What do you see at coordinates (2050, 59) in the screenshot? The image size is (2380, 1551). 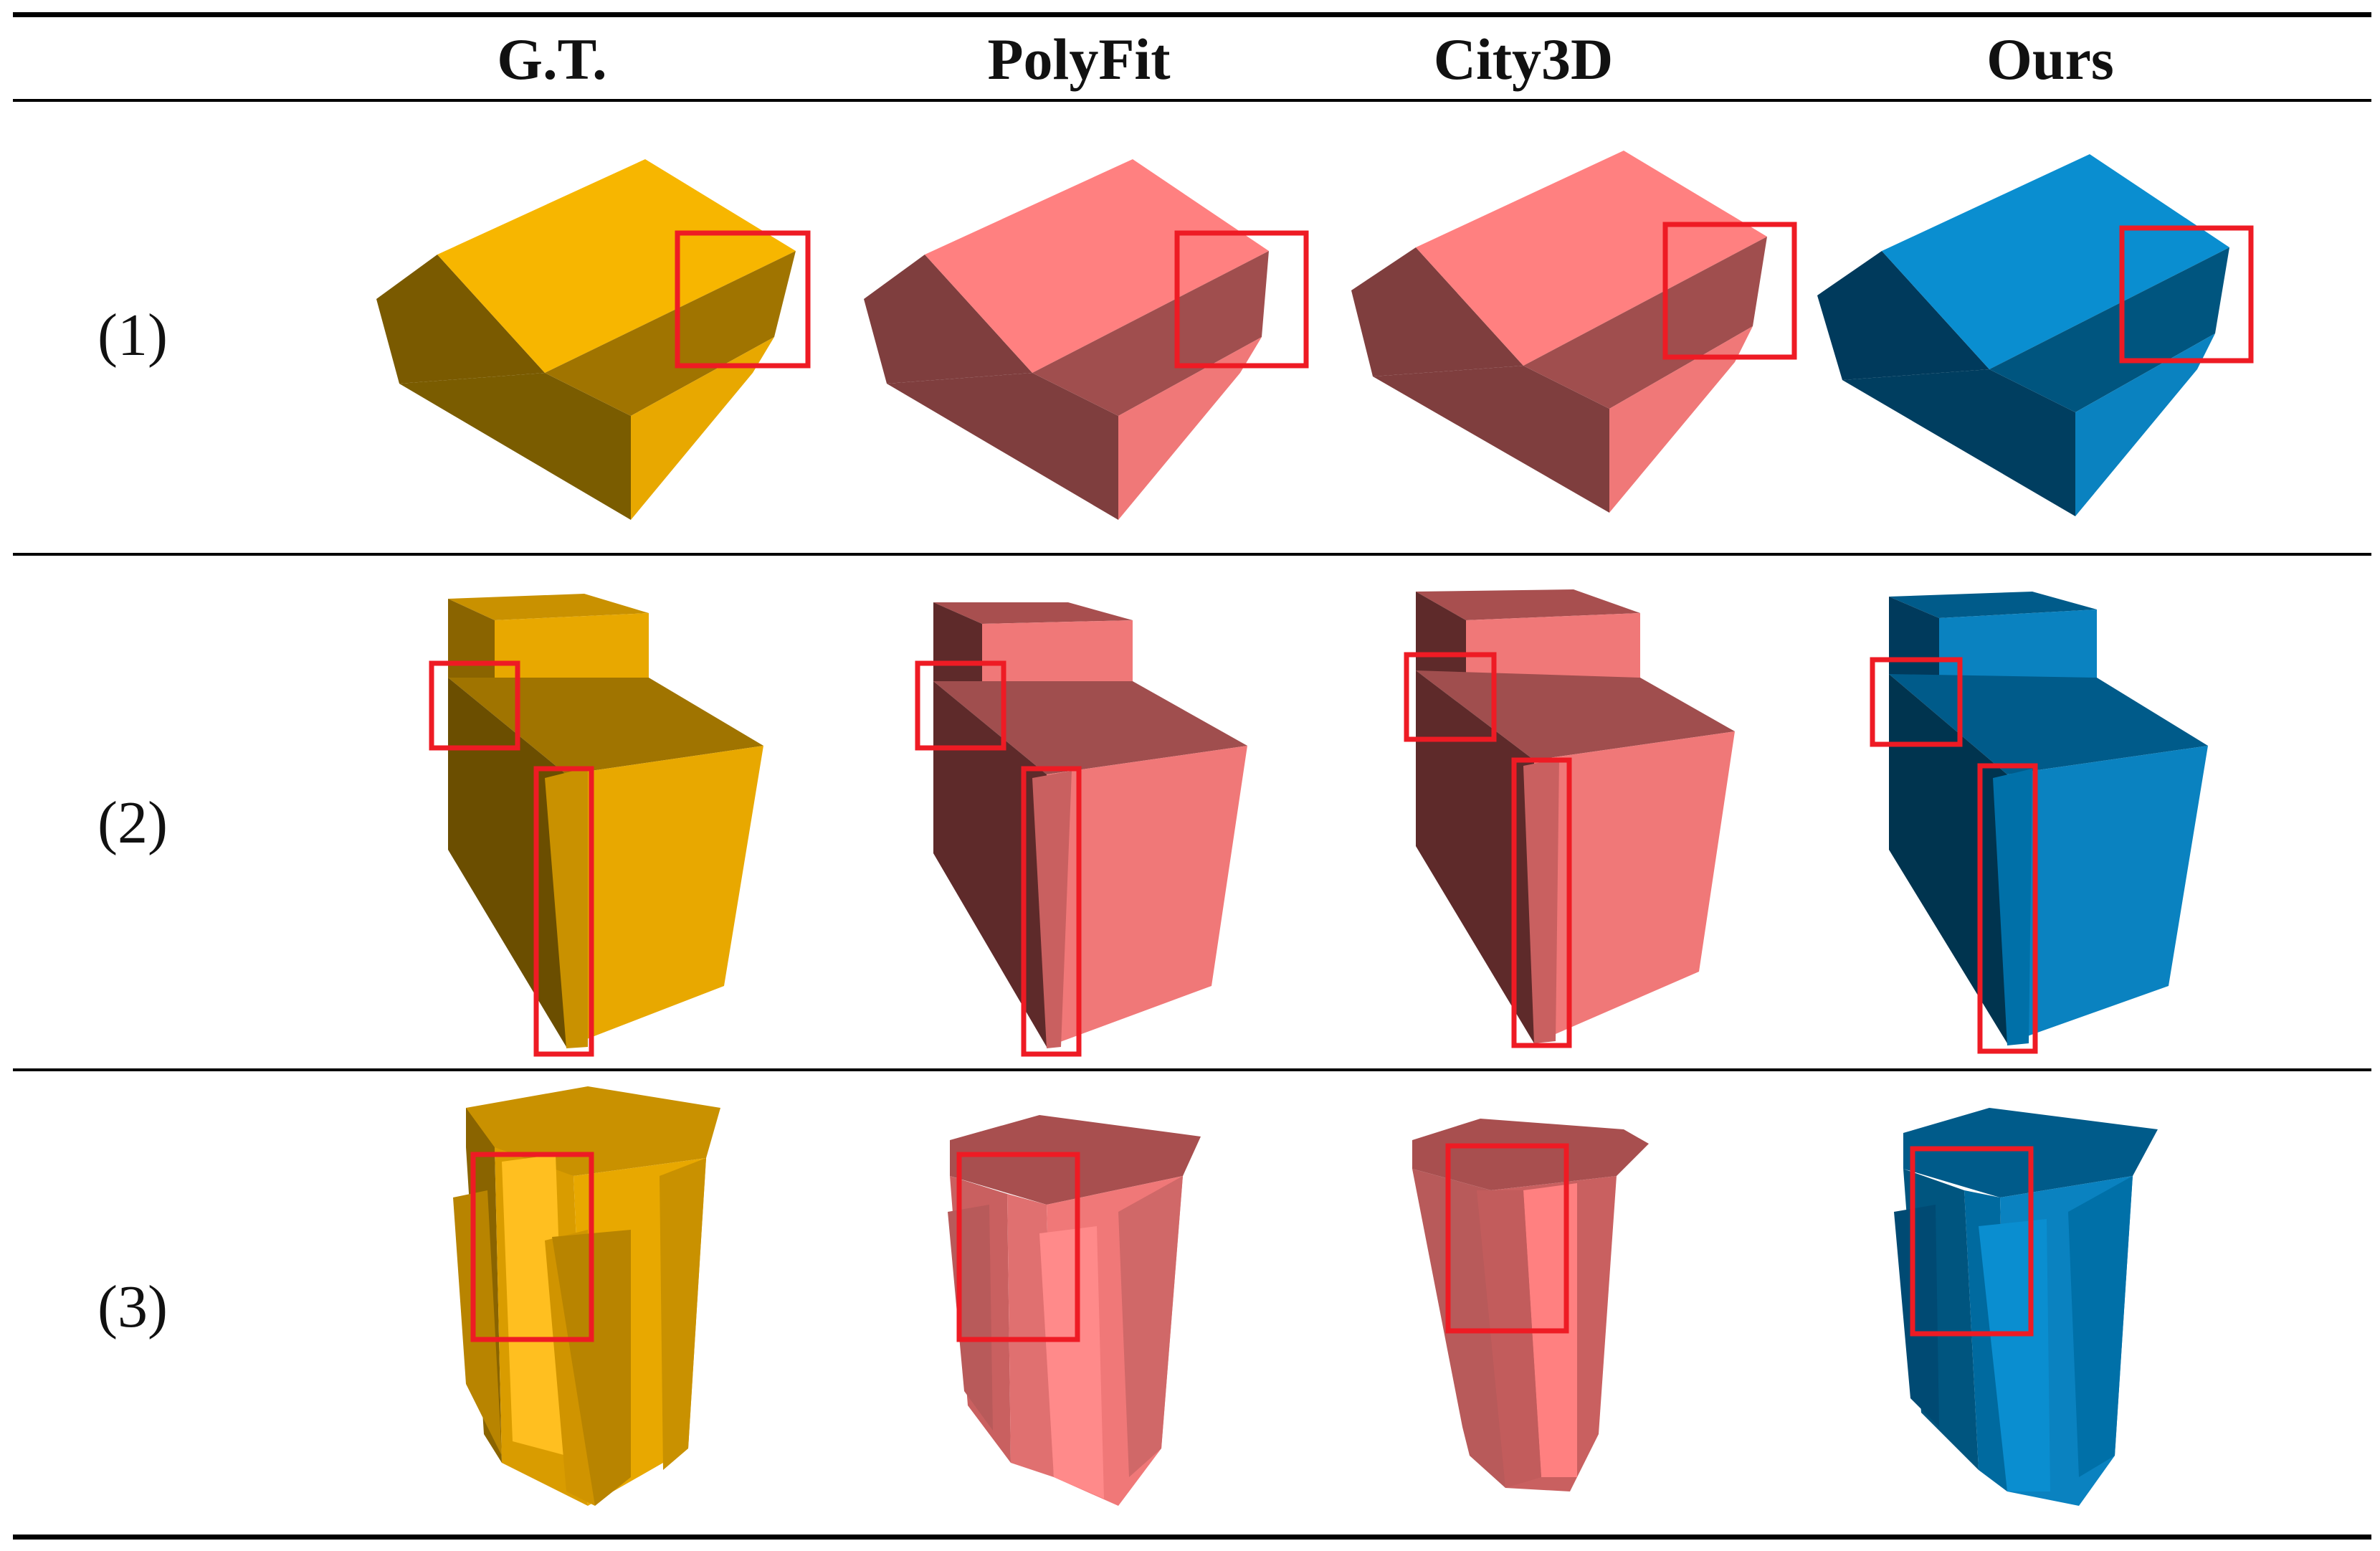 I see `header-ours: Ours` at bounding box center [2050, 59].